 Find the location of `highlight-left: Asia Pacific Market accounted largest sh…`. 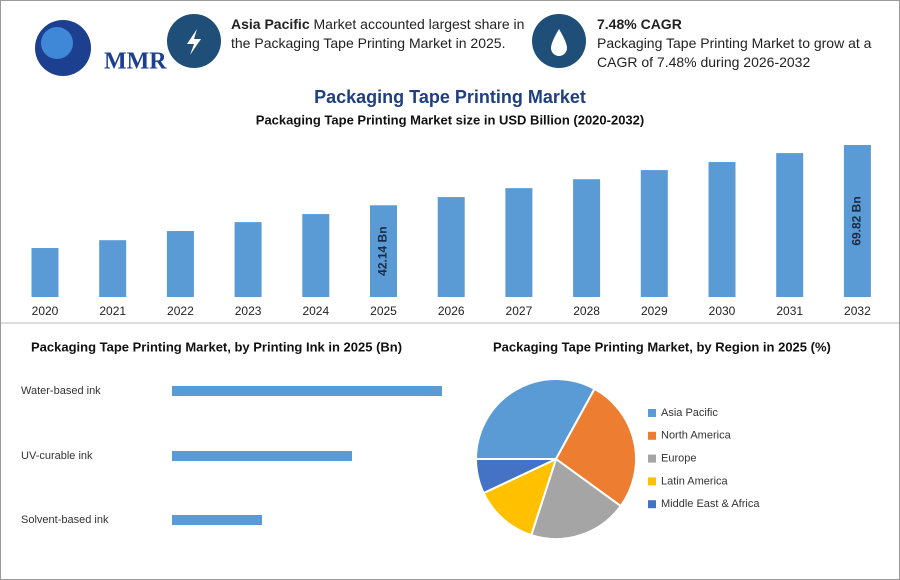

highlight-left: Asia Pacific Market accounted largest sh… is located at coordinates (381, 34).